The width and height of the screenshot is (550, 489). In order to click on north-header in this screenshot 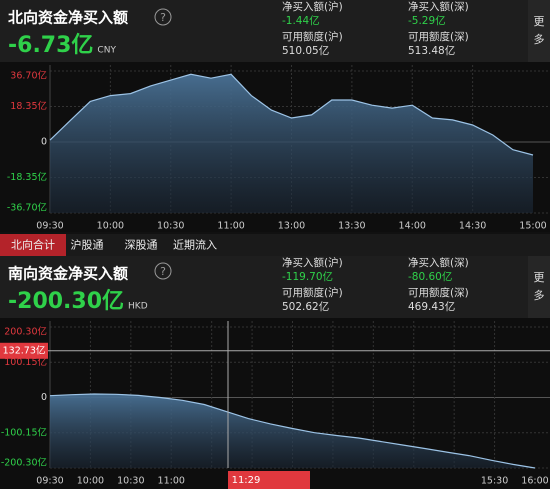, I will do `click(275, 31)`.